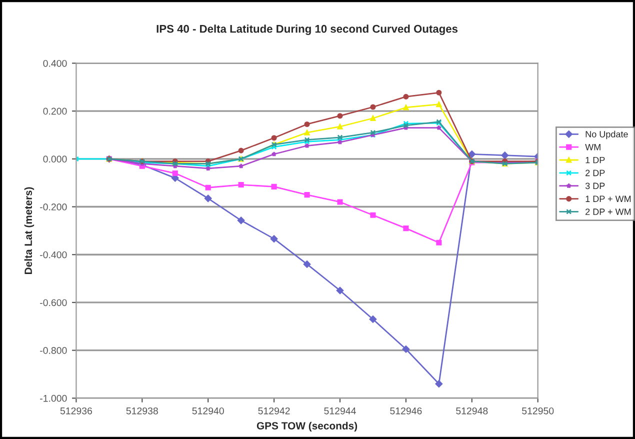 This screenshot has width=635, height=439. I want to click on x-tick-label: 512936, so click(76, 410).